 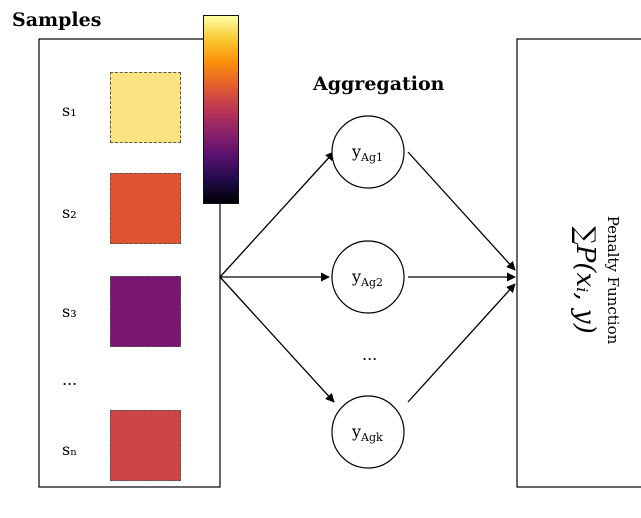 What do you see at coordinates (613, 280) in the screenshot?
I see `penalty-function-label: Penalty Function` at bounding box center [613, 280].